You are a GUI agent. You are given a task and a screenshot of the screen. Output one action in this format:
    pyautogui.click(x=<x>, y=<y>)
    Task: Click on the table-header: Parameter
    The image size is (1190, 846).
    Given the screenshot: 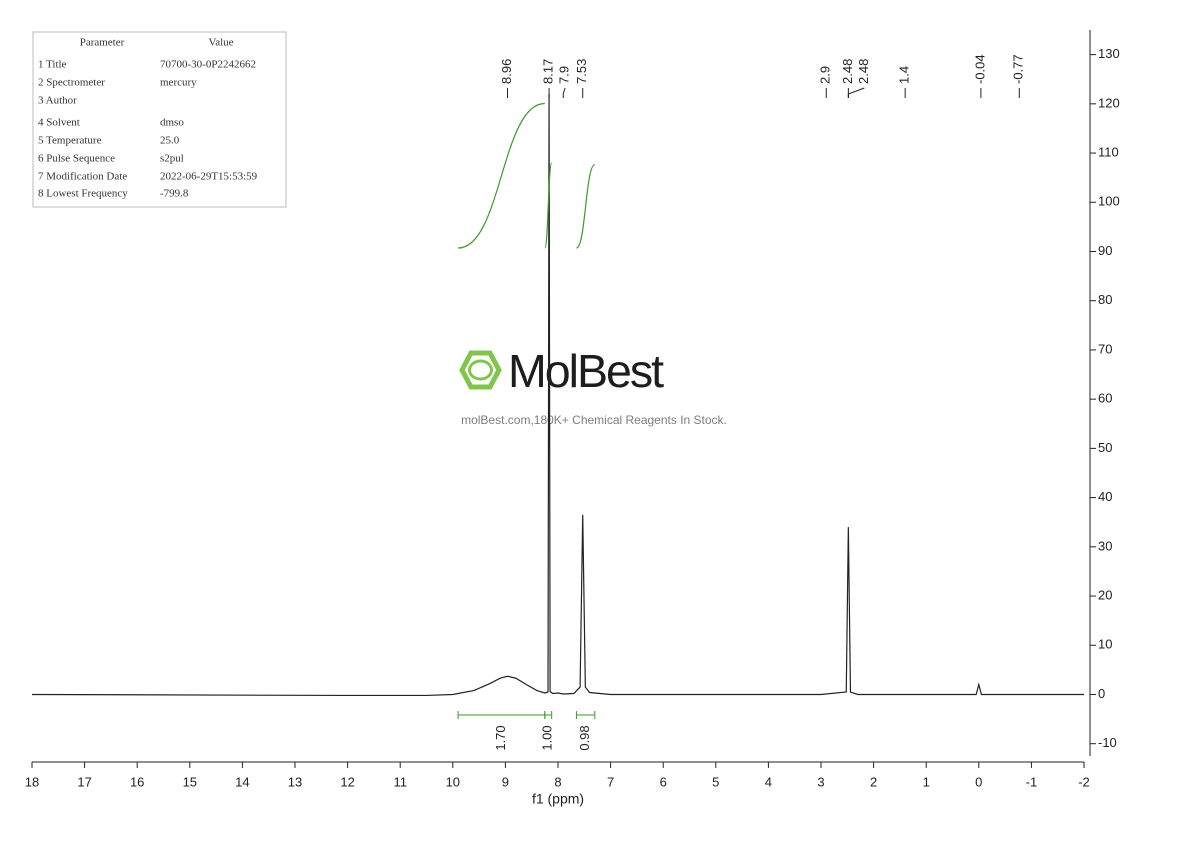 What is the action you would take?
    pyautogui.click(x=102, y=43)
    